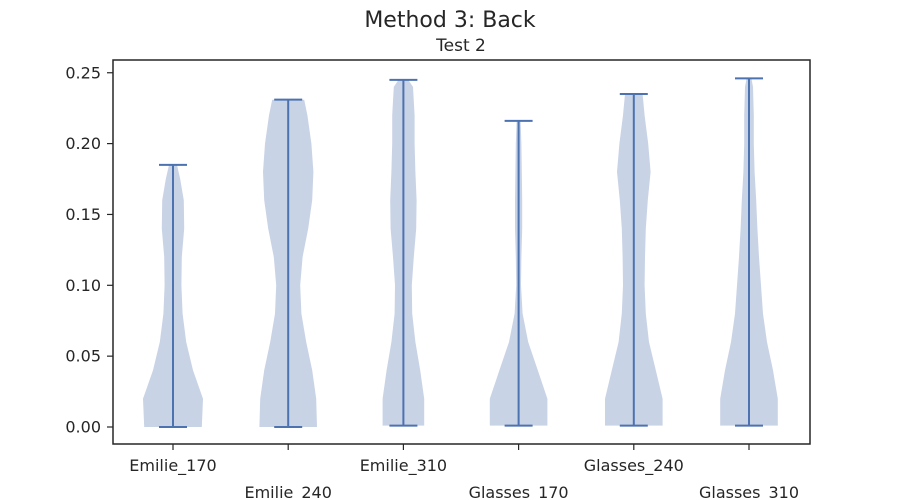 The width and height of the screenshot is (900, 500). I want to click on y-tick-label: 0.15, so click(83, 214).